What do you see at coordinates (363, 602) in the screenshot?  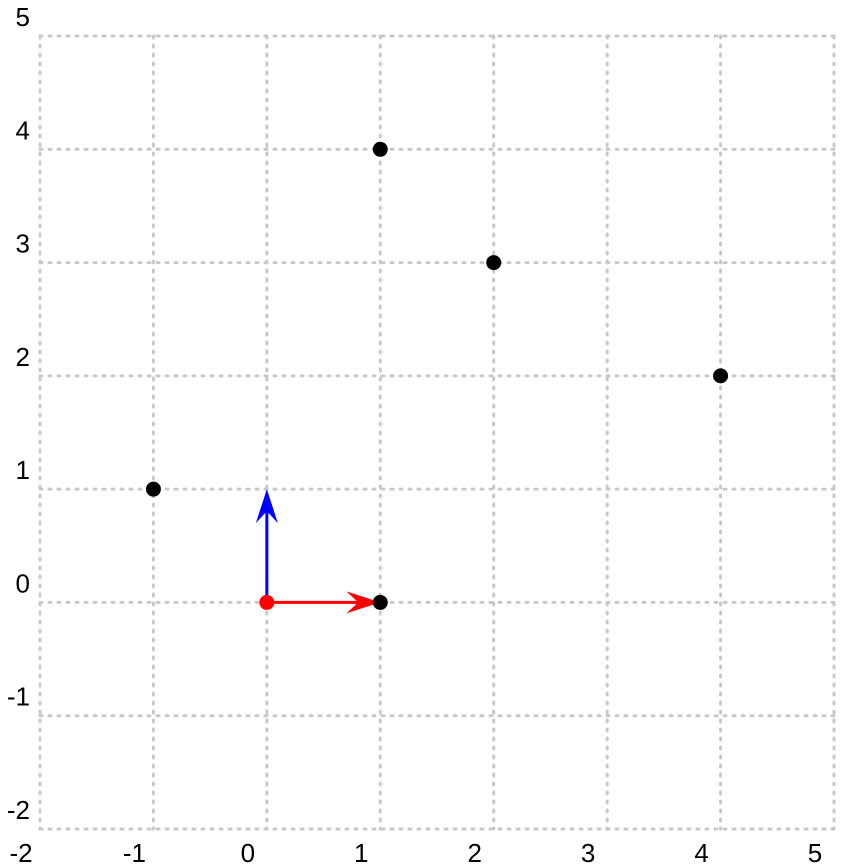 I see `basis-x-vector-arrowhead` at bounding box center [363, 602].